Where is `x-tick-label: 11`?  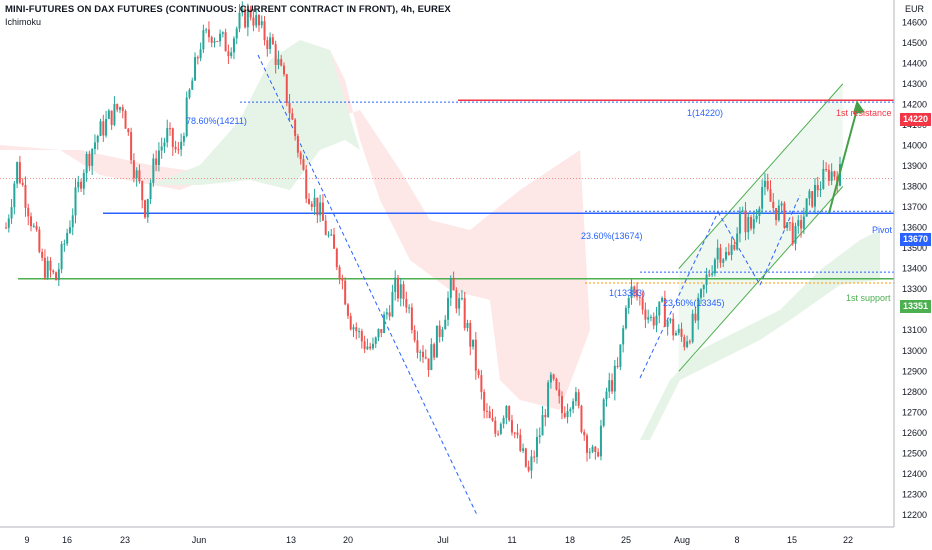
x-tick-label: 11 is located at coordinates (511, 540).